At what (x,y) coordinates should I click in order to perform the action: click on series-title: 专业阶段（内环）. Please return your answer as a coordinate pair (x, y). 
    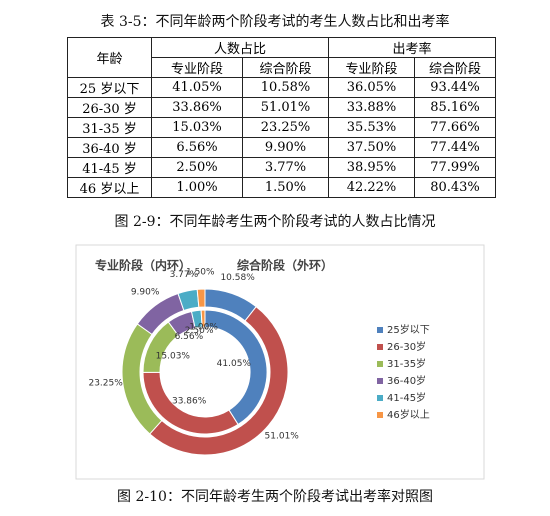
    Looking at the image, I should click on (143, 265).